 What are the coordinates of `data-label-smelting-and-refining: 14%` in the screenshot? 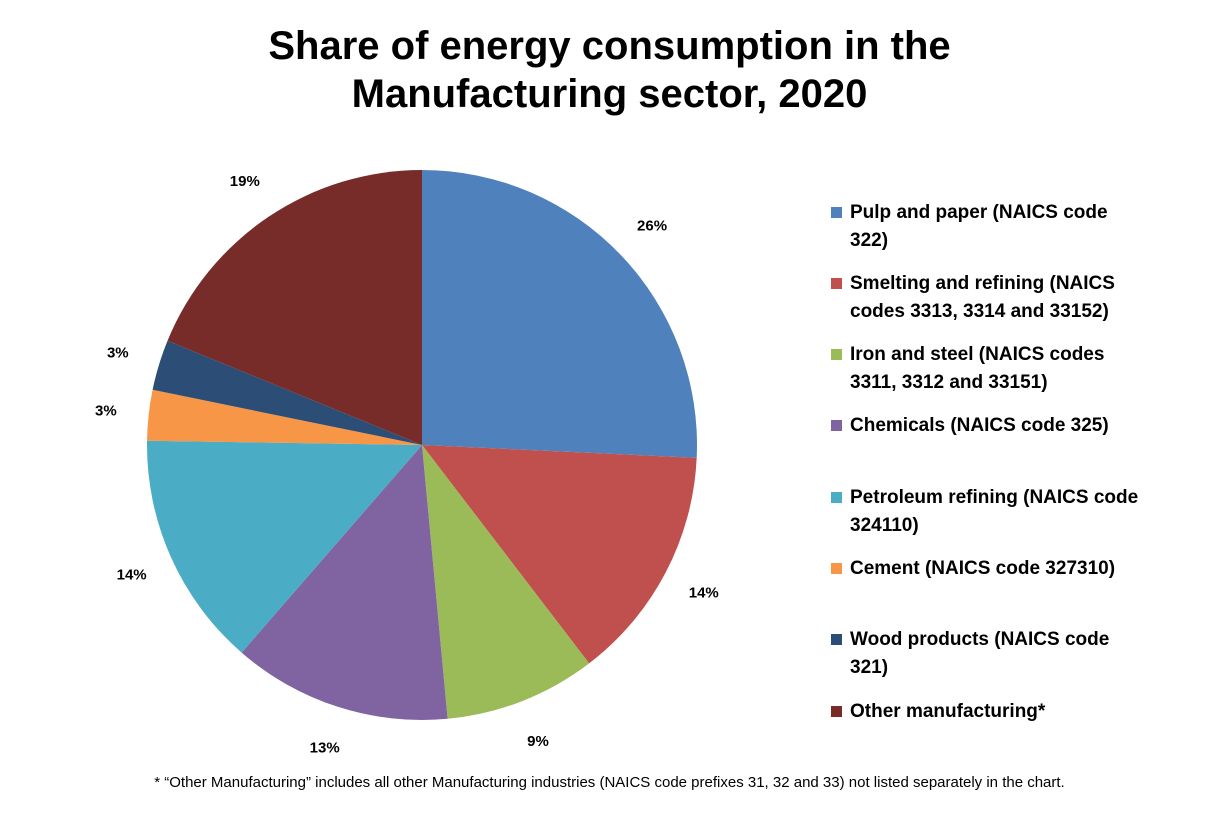 It's located at (704, 592).